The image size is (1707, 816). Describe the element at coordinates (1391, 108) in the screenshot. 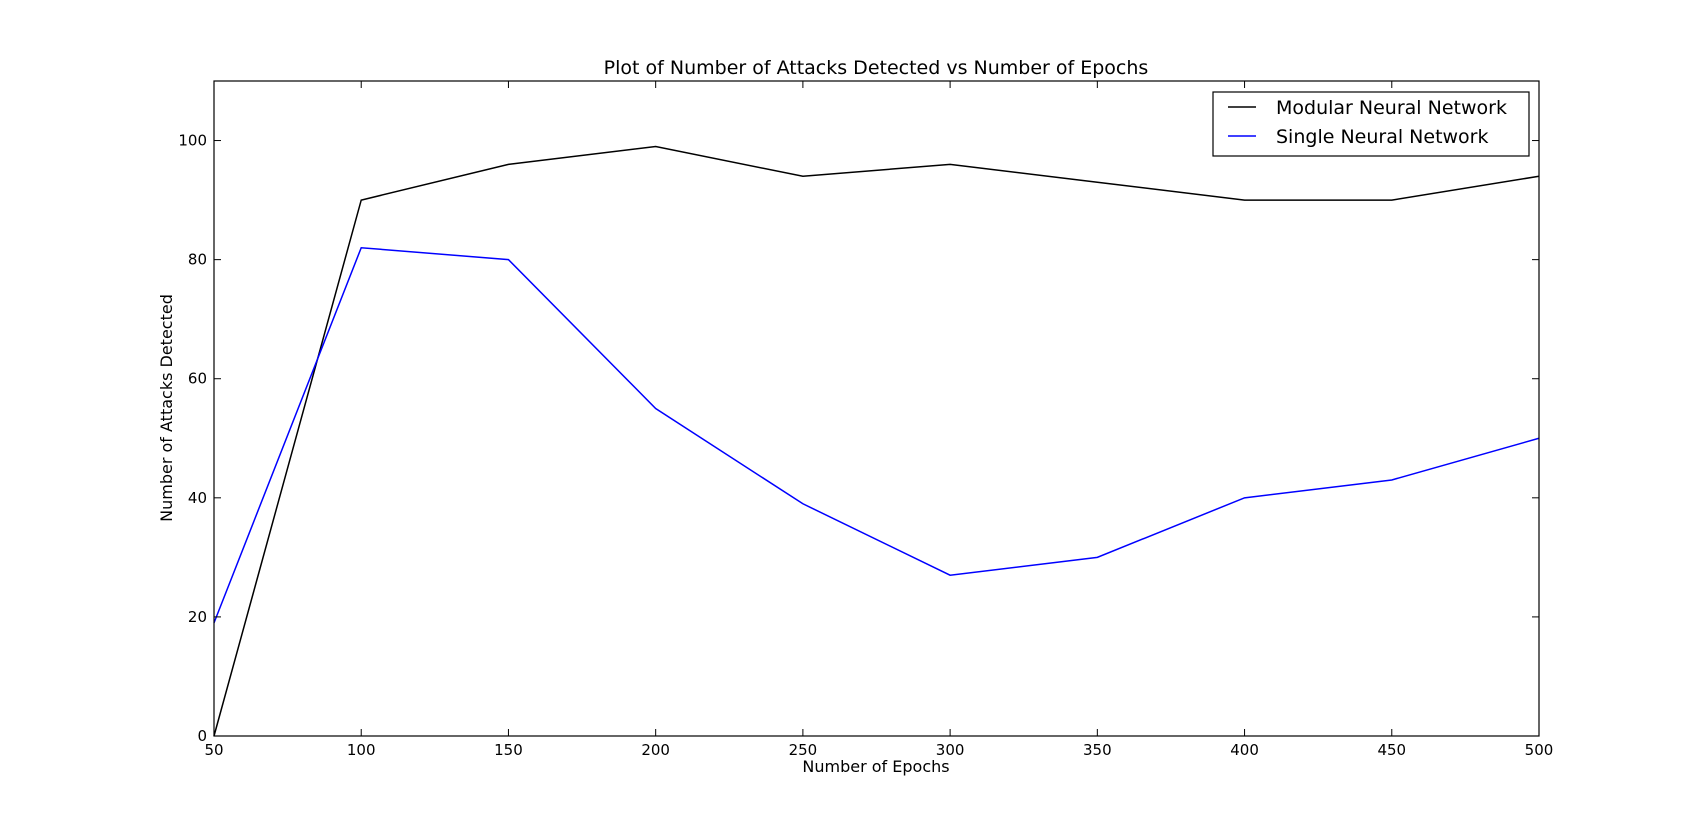

I see `legend-label-modular-neural-network: Modular Neural Network` at that location.